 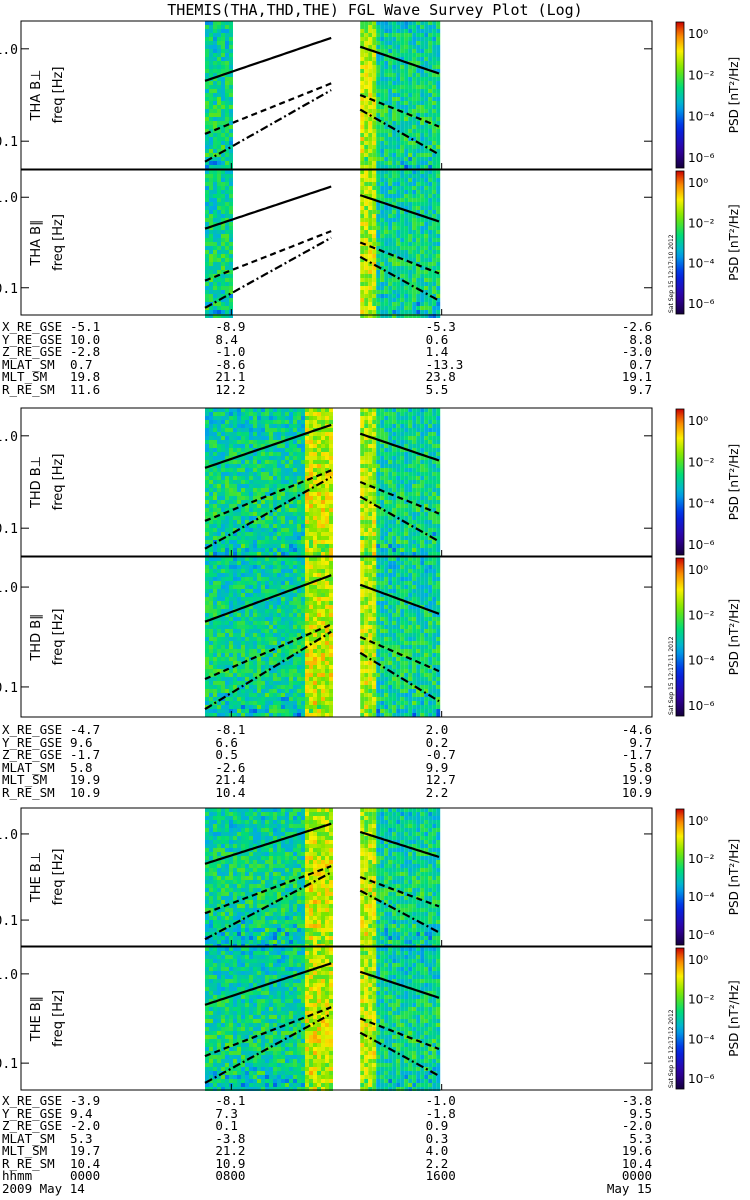 What do you see at coordinates (230, 1150) in the screenshot?
I see `ephemeris-value: 21.2` at bounding box center [230, 1150].